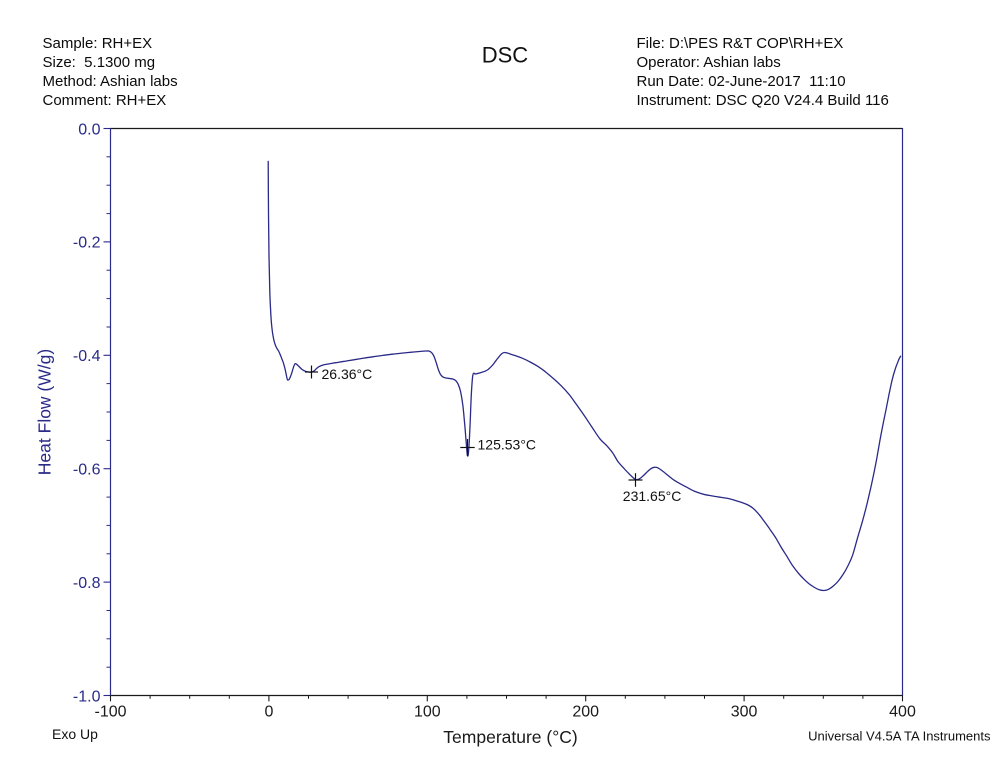 This screenshot has height=768, width=994. I want to click on svg-text: -0.2, so click(87, 243).